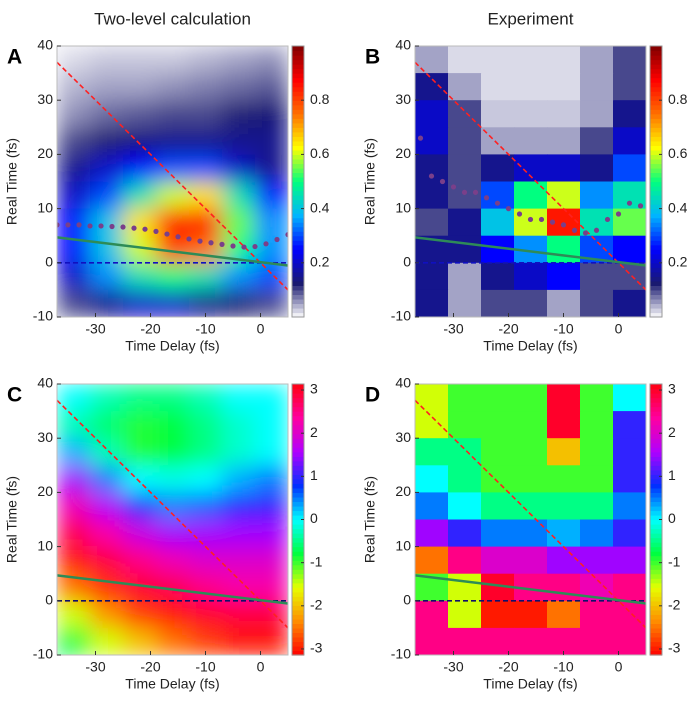 The image size is (698, 702). Describe the element at coordinates (314, 518) in the screenshot. I see `colorbar-tick-label: 0` at that location.